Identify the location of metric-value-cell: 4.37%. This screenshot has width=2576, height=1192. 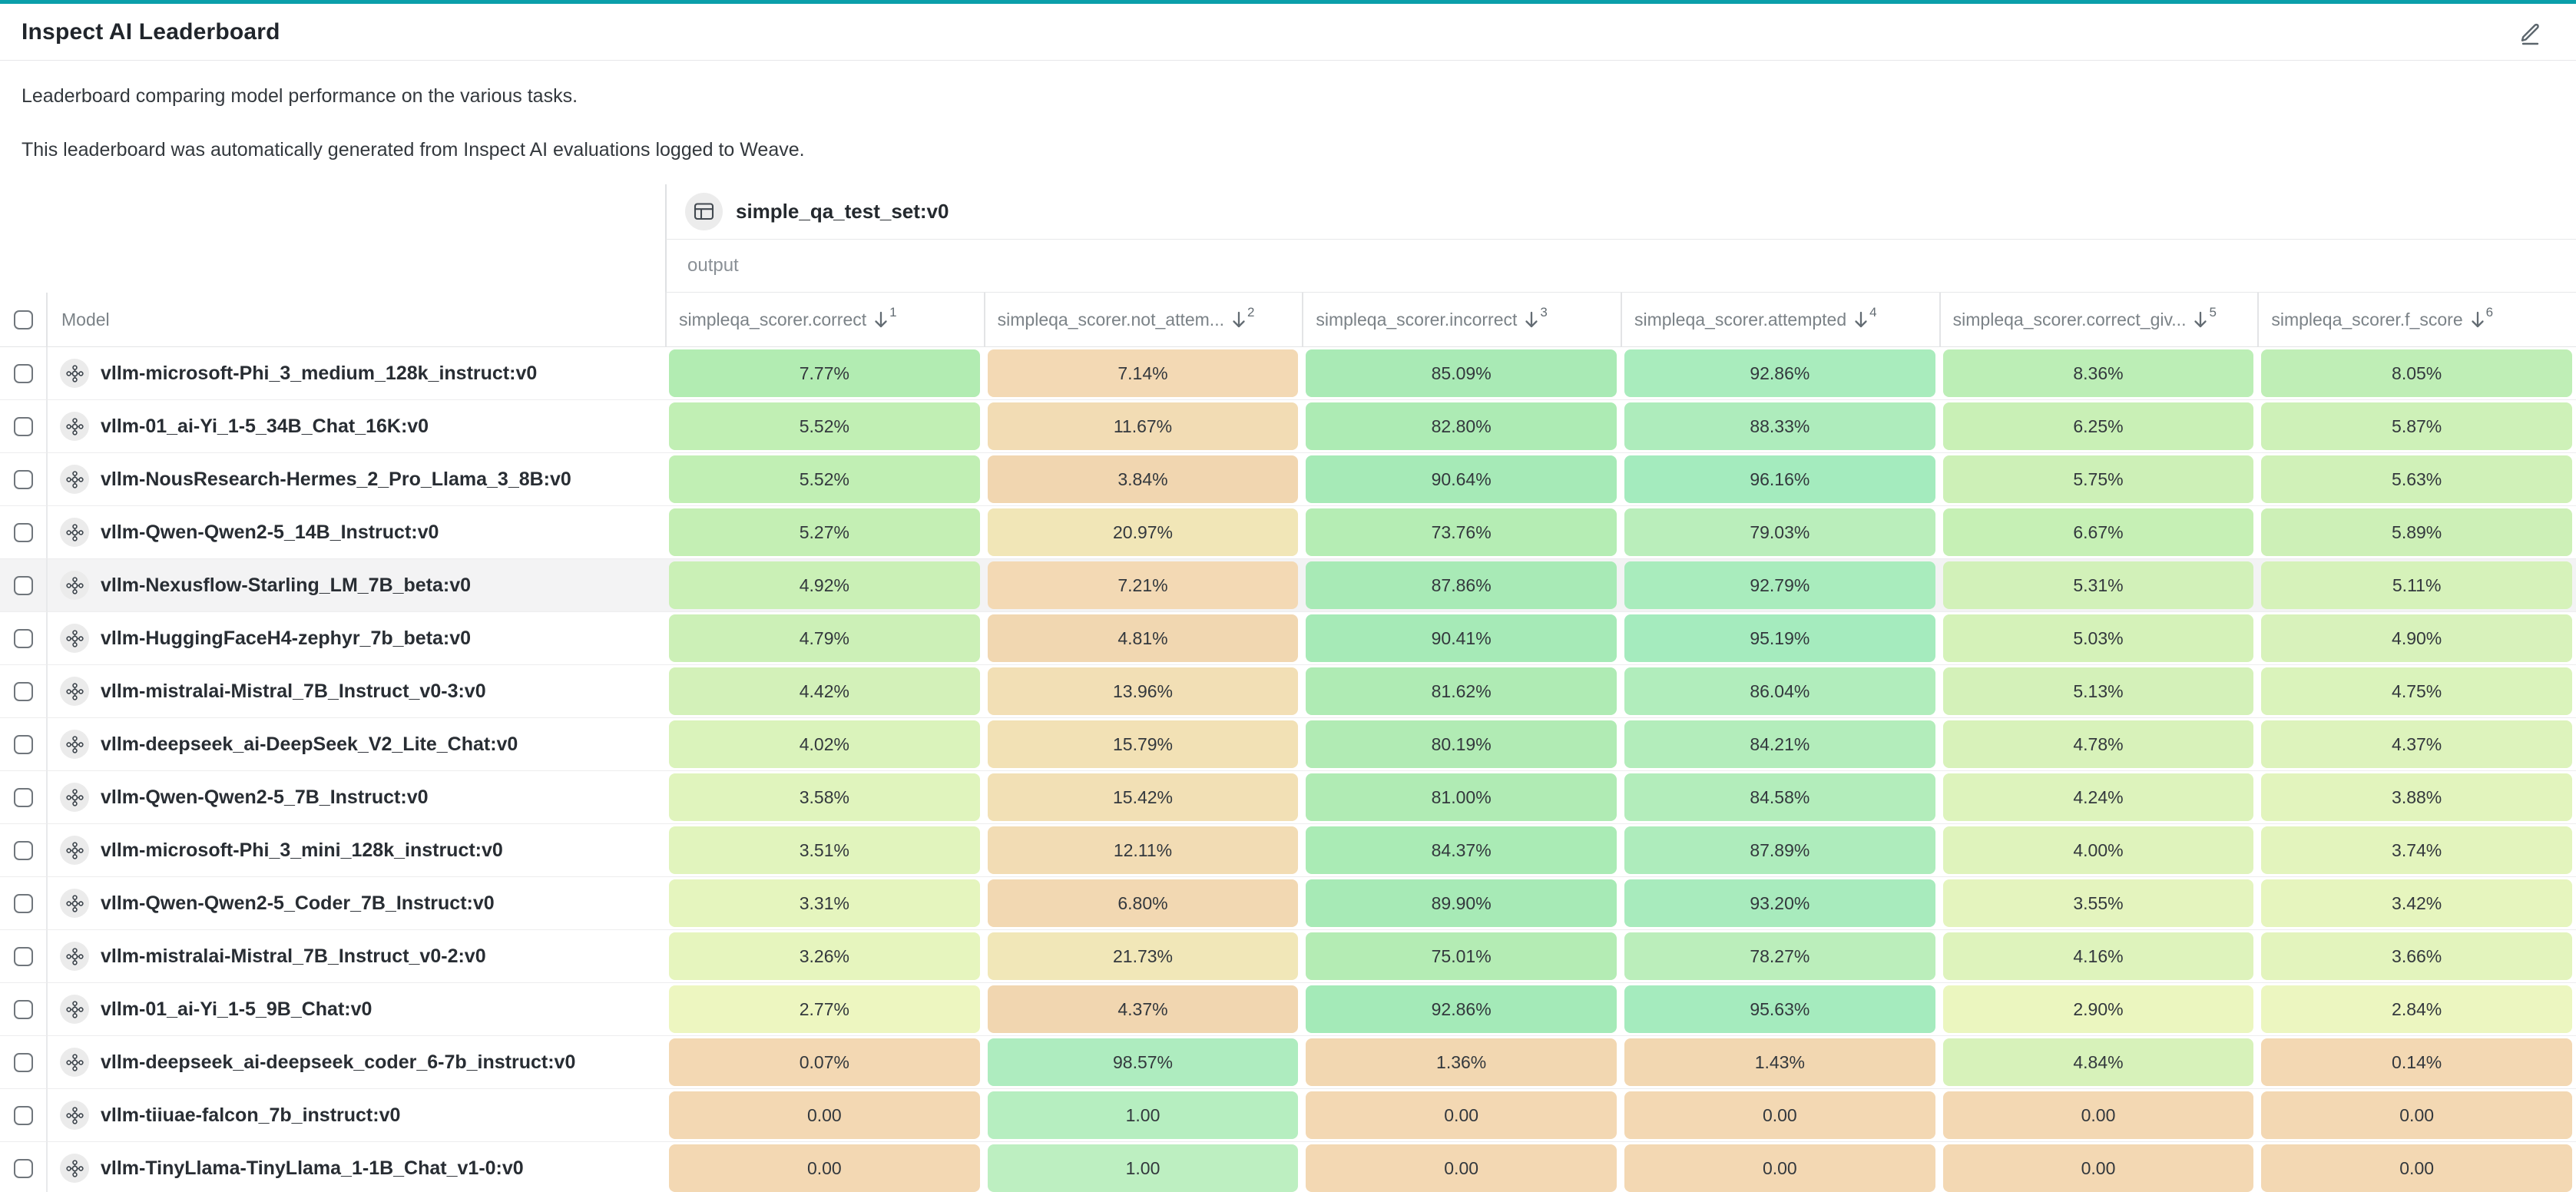
(1143, 1009).